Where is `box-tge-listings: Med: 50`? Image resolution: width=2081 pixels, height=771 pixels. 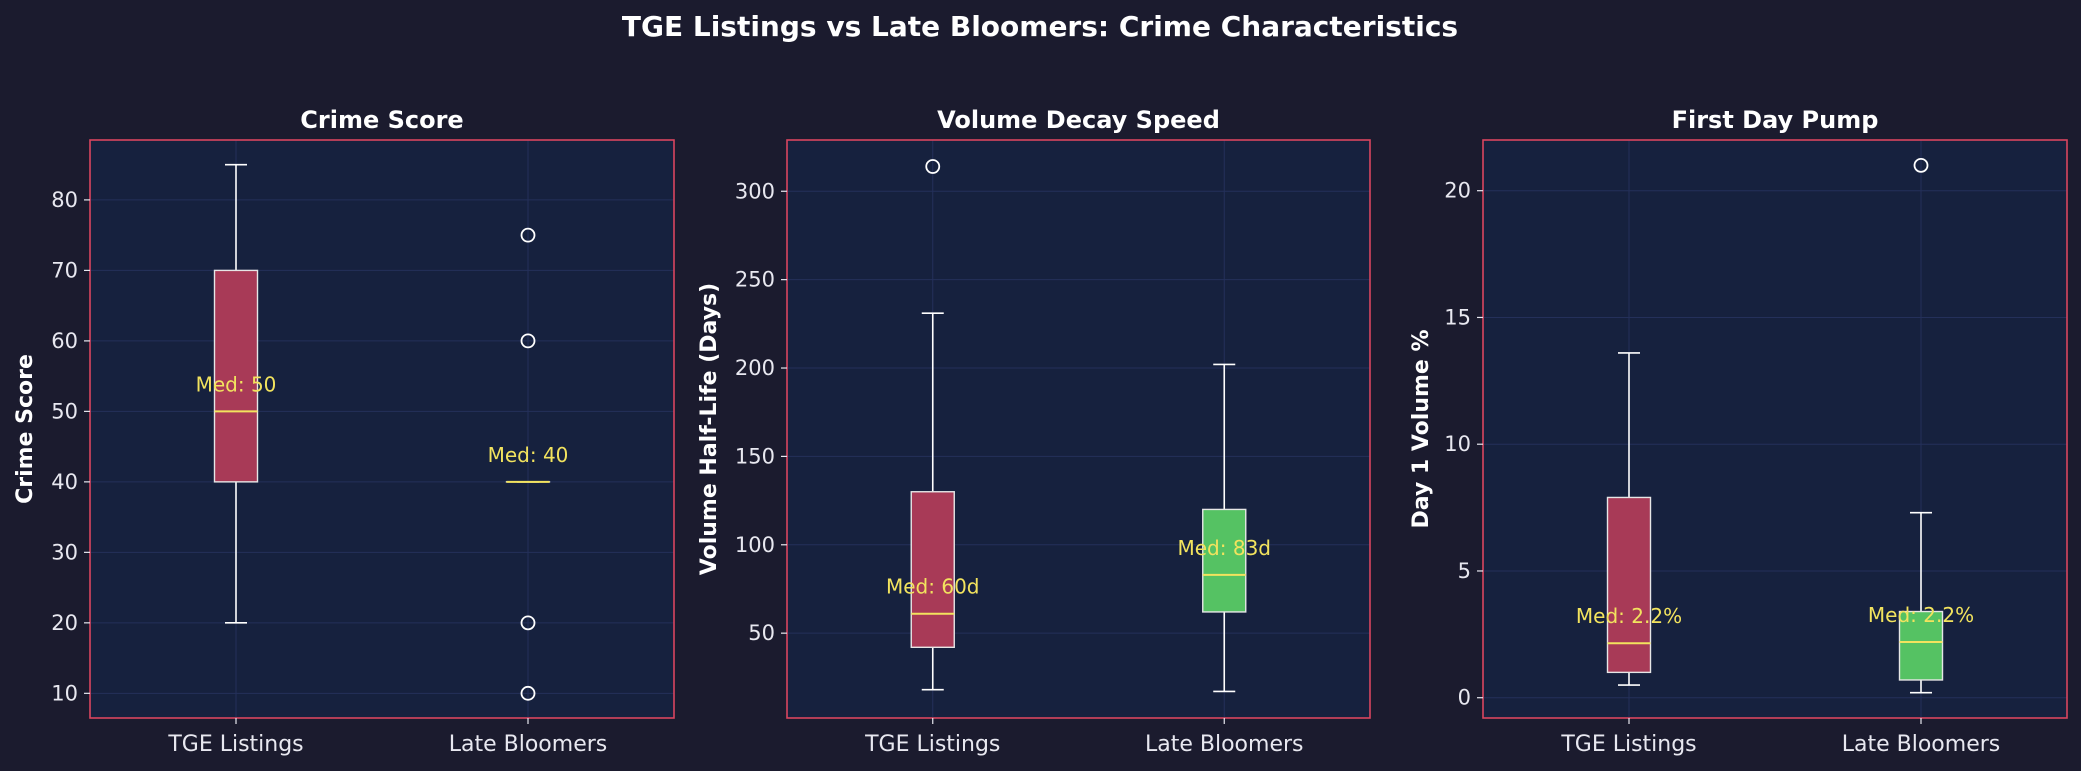
box-tge-listings: Med: 50 is located at coordinates (236, 393).